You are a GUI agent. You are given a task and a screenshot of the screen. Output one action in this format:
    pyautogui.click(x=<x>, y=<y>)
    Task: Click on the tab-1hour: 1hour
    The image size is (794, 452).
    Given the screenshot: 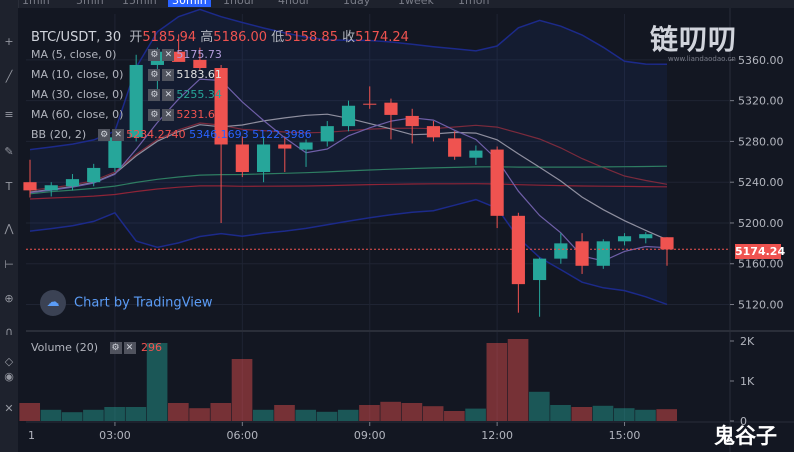 What is the action you would take?
    pyautogui.click(x=239, y=3)
    